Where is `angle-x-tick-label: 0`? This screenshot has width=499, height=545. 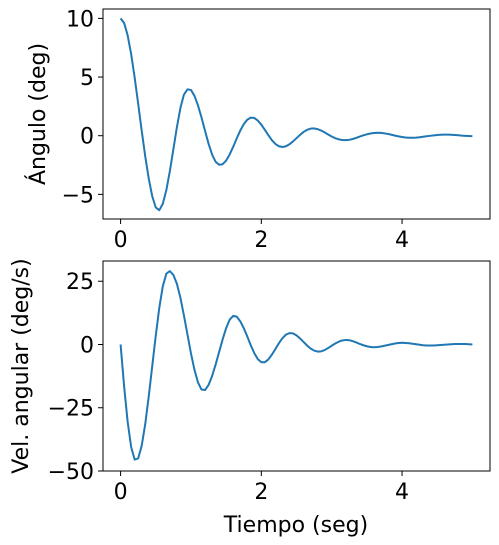 angle-x-tick-label: 0 is located at coordinates (121, 240).